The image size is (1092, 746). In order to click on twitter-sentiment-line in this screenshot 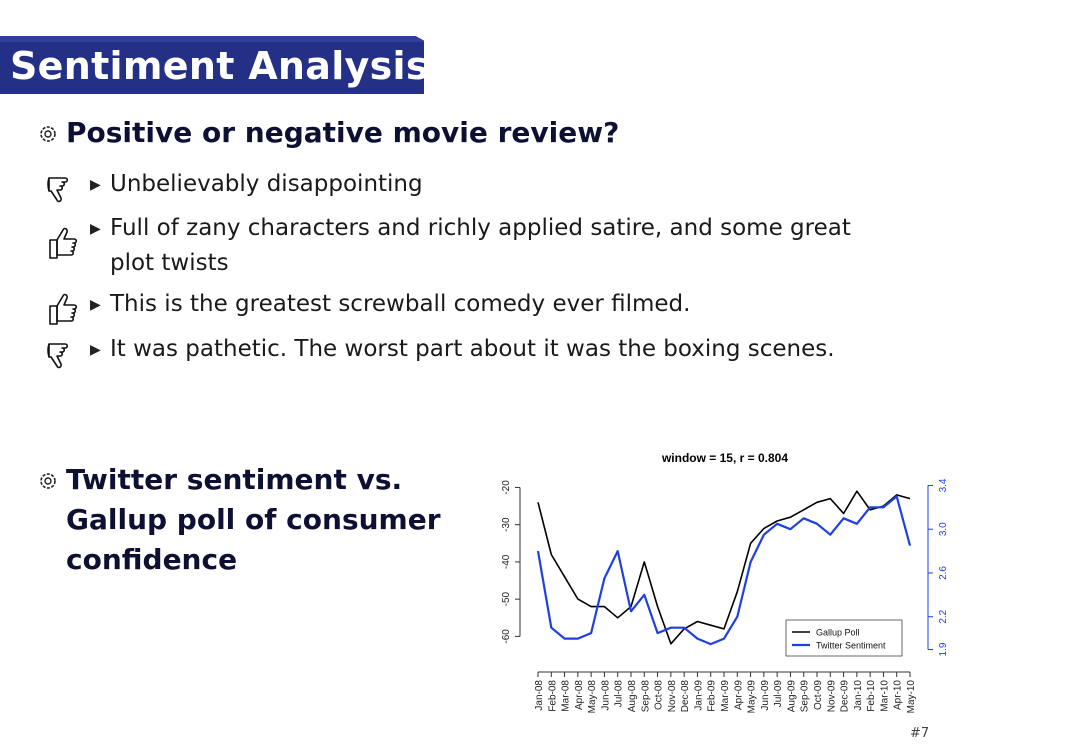, I will do `click(724, 570)`.